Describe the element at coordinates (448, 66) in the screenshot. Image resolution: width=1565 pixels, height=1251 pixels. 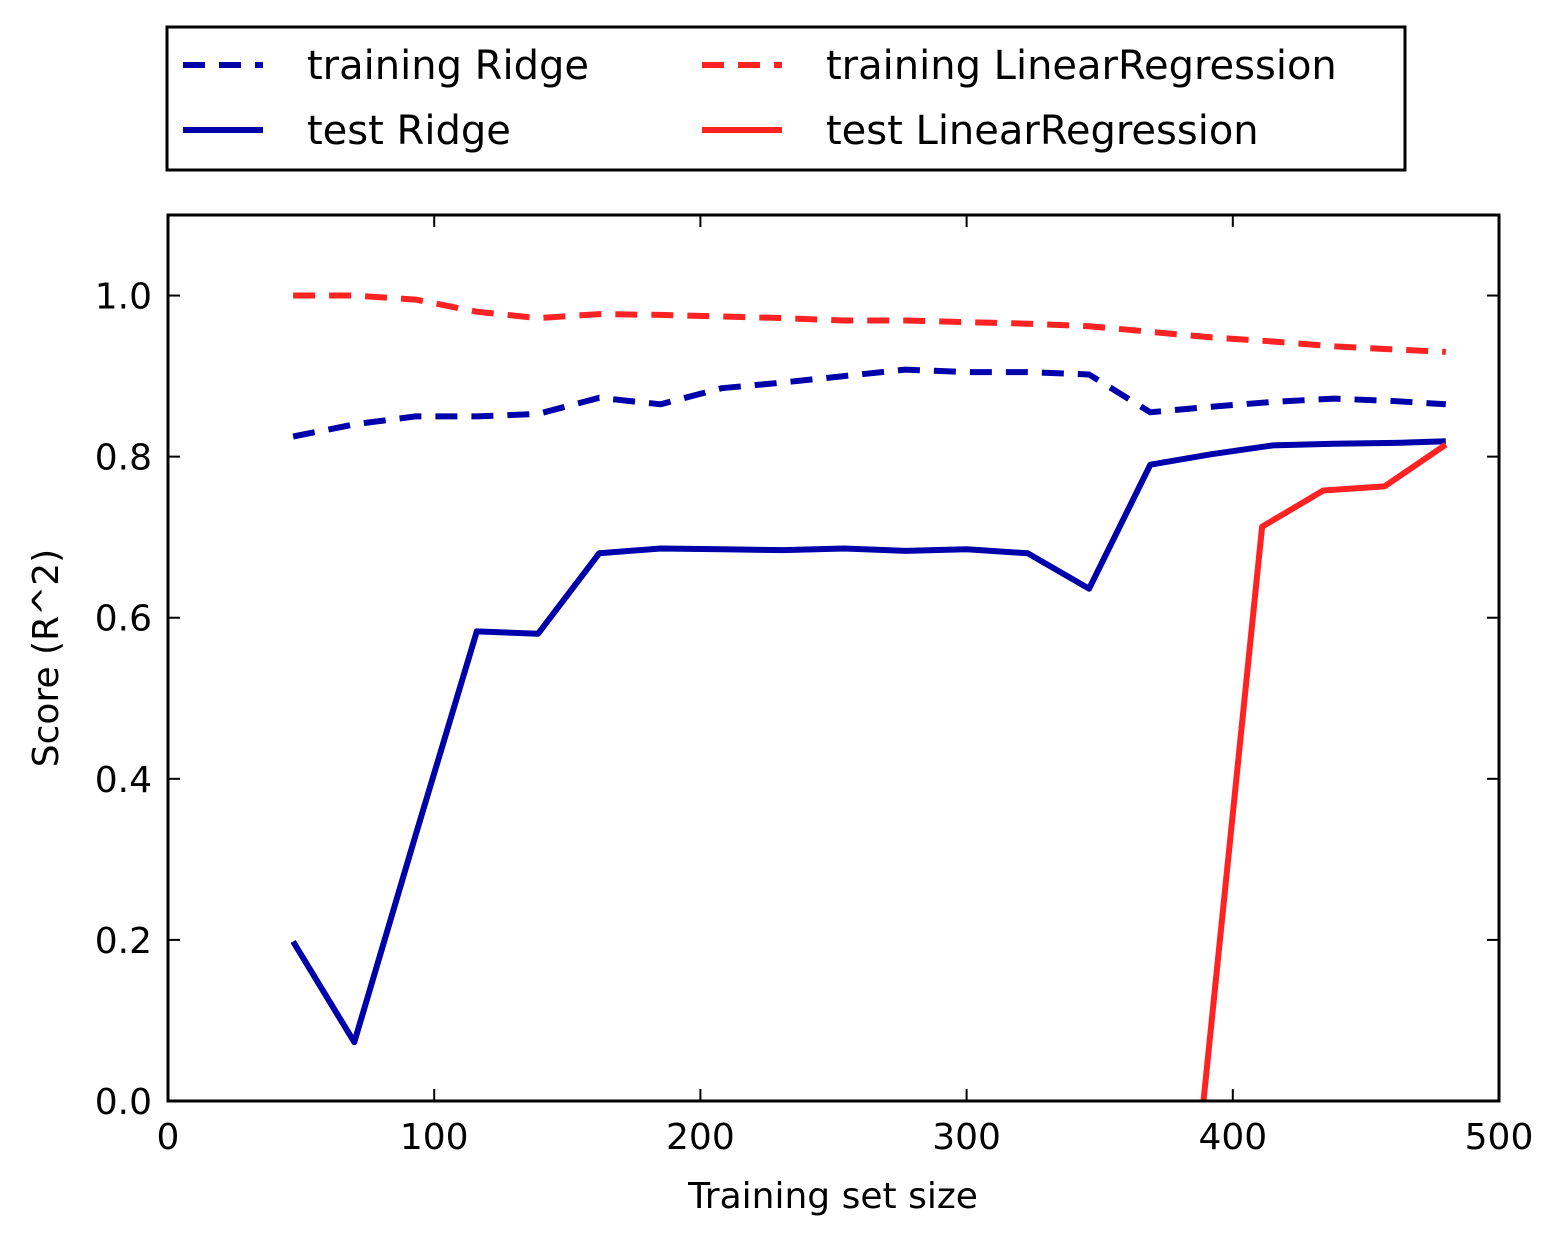
I see `legend-label-training-ridge: training Ridge` at that location.